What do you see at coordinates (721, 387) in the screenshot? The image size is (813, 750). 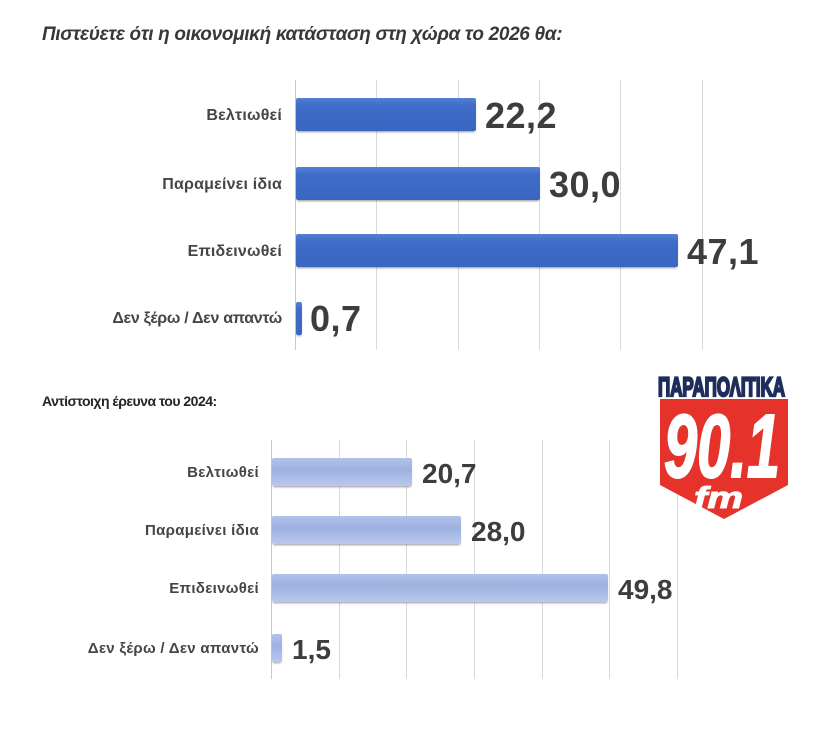 I see `svg-text: ΠΑΡΑΠΟΛΙΤΙΚΑ` at bounding box center [721, 387].